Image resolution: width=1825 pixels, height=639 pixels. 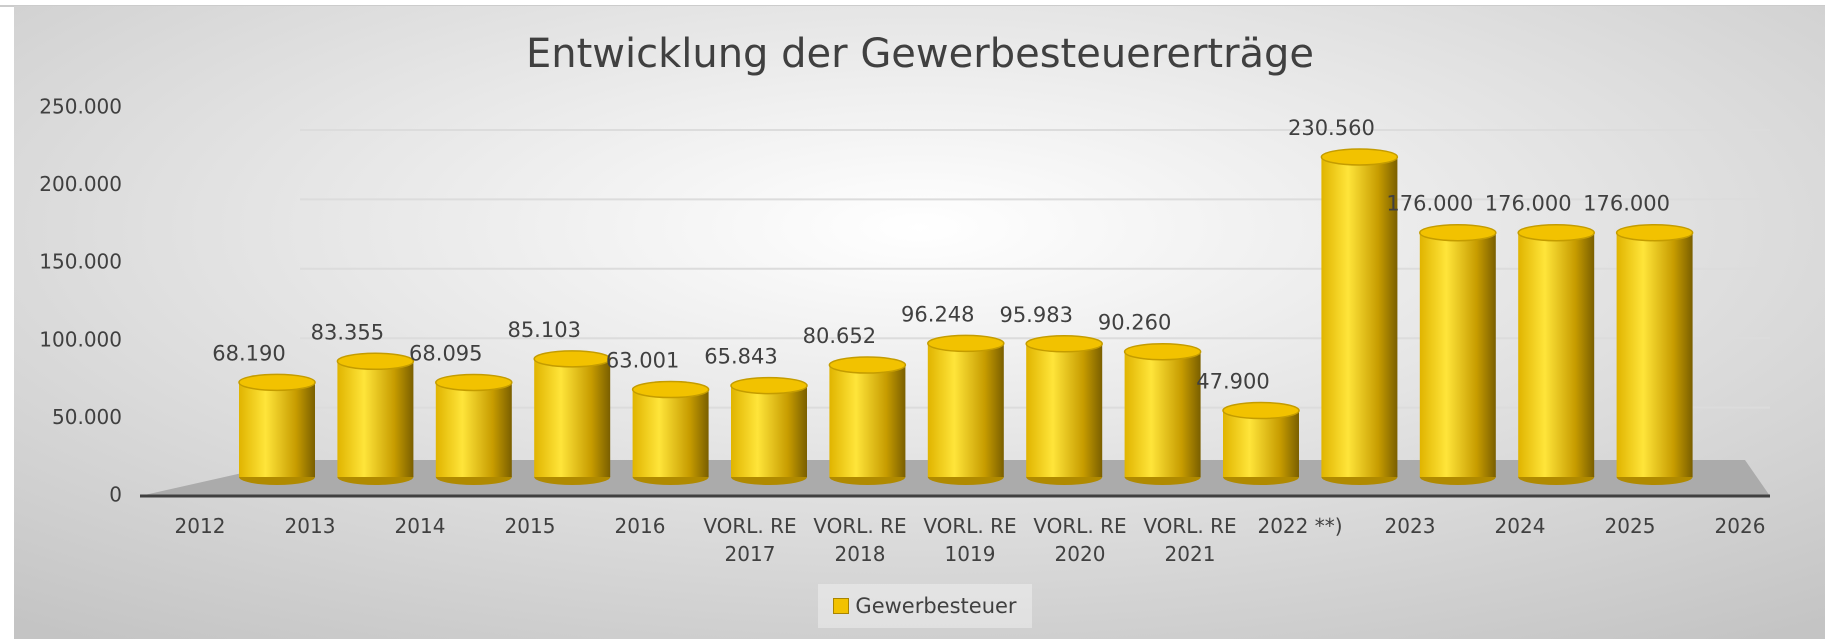 I want to click on data-label: 47.900, so click(x=1232, y=382).